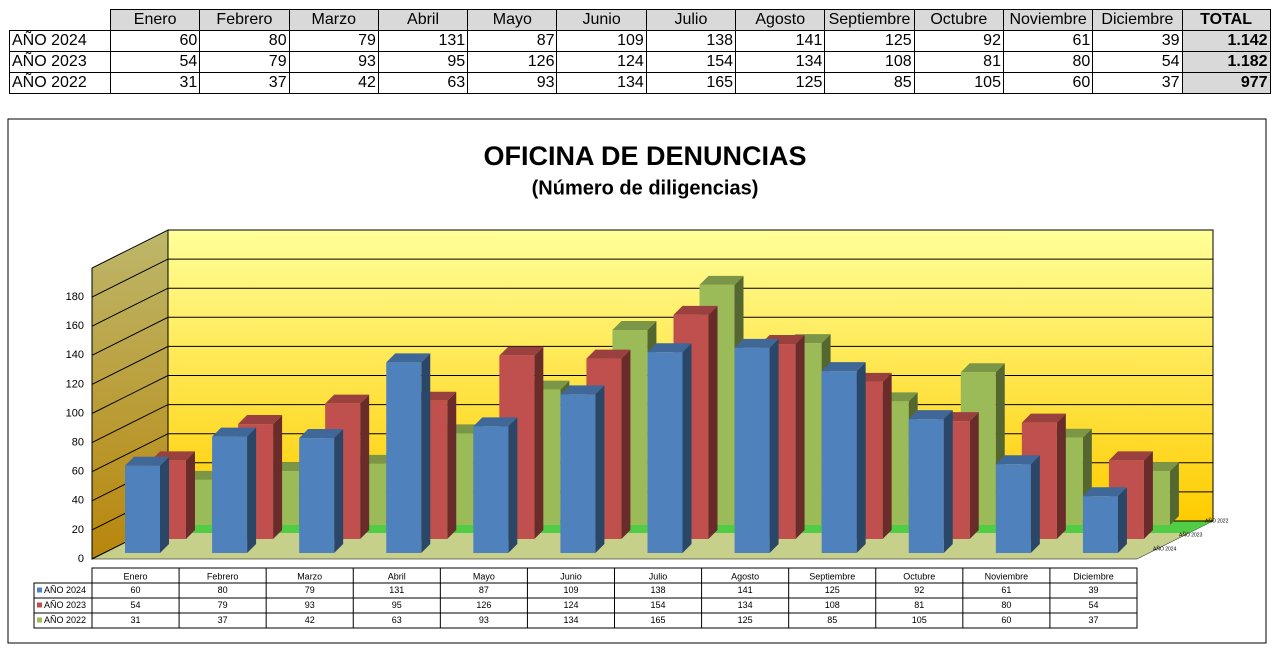  Describe the element at coordinates (832, 605) in the screenshot. I see `table-value: 108` at that location.